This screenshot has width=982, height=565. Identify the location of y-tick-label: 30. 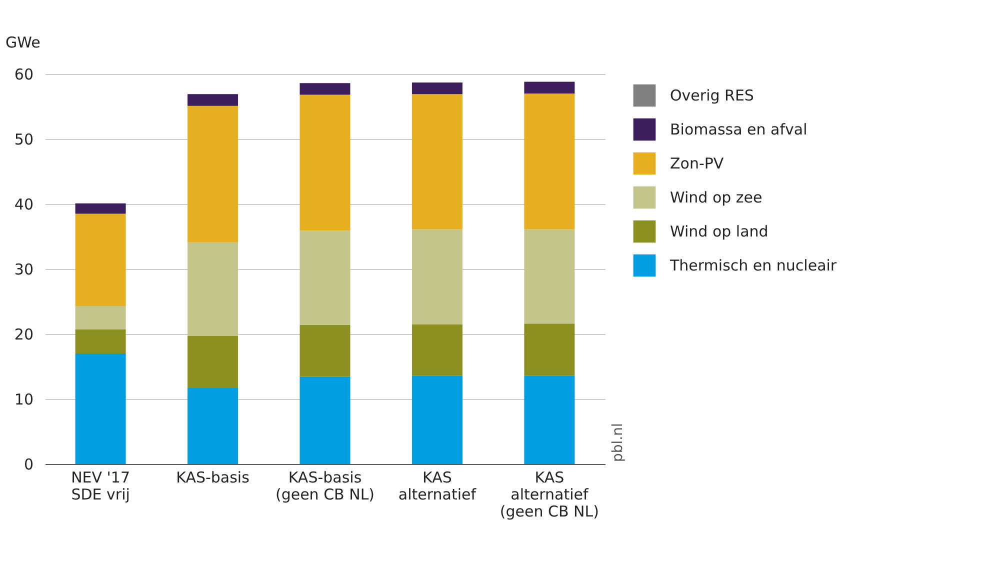
(24, 269).